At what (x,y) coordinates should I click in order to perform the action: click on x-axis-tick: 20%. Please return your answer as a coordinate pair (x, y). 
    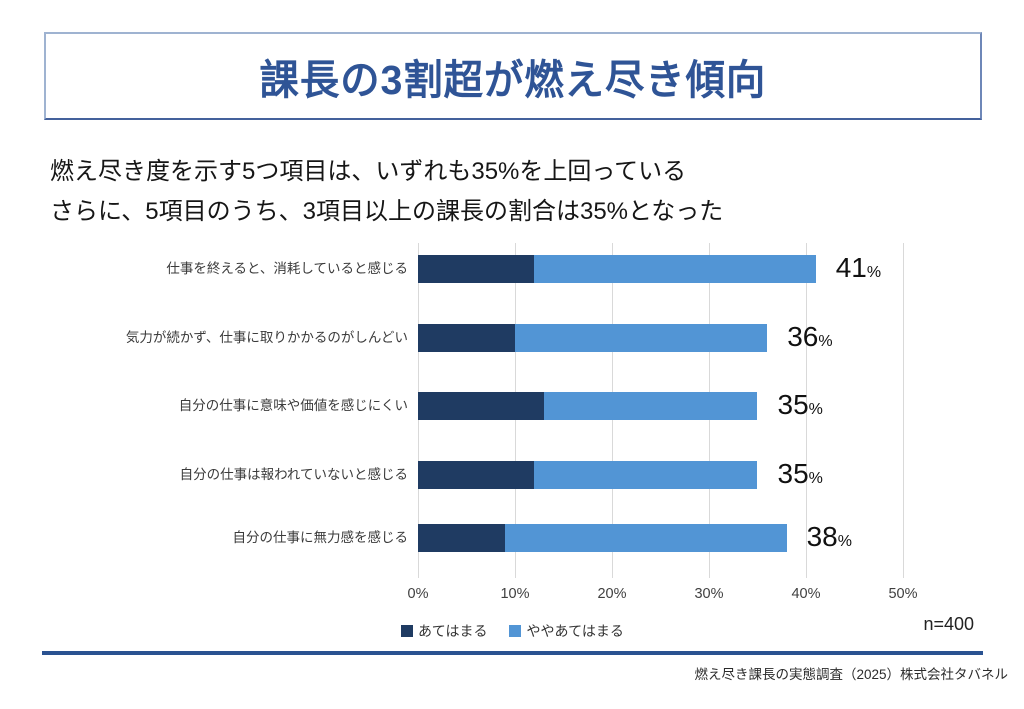
    Looking at the image, I should click on (612, 594).